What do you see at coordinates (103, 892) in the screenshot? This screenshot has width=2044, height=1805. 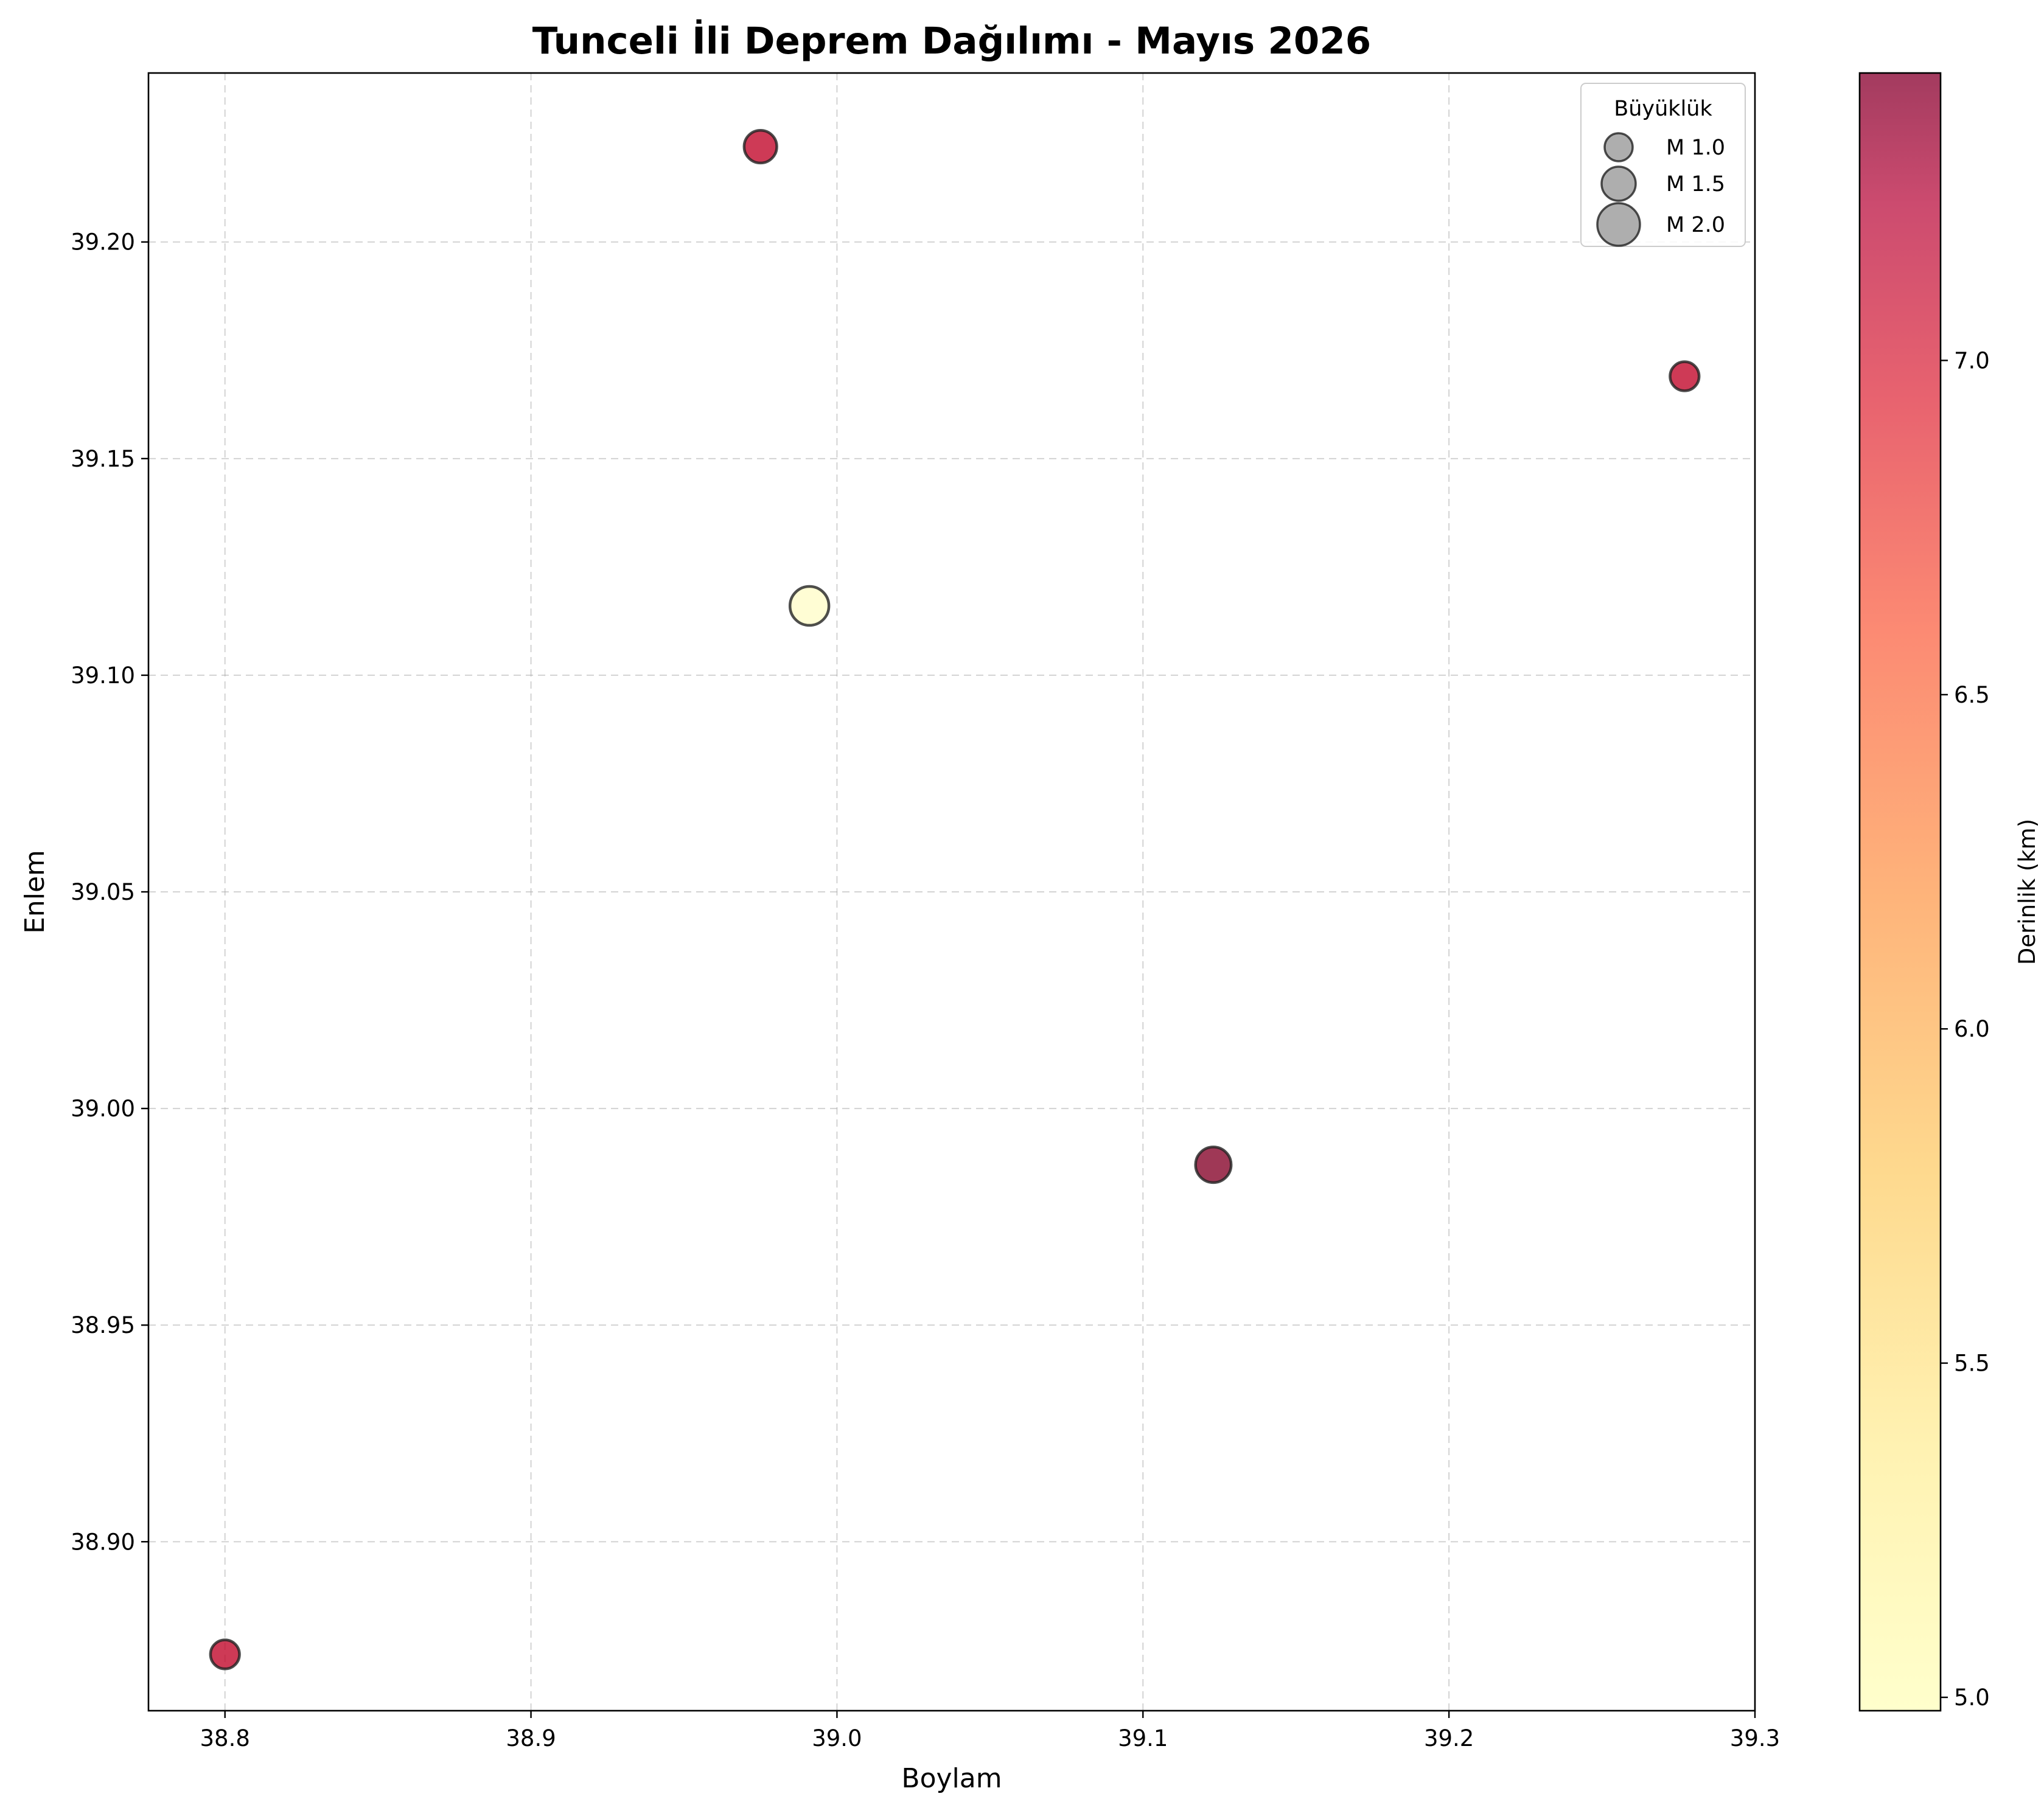 I see `y-tick-label: 39.05` at bounding box center [103, 892].